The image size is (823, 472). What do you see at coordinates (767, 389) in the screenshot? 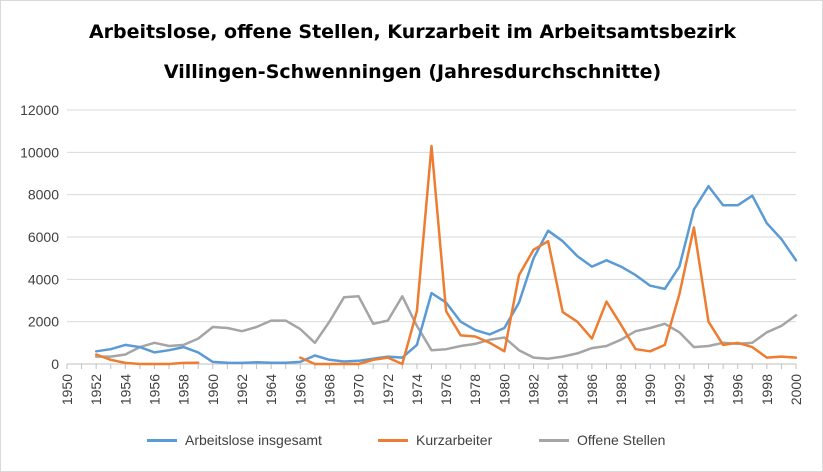
I see `x-tick-label: 1998` at bounding box center [767, 389].